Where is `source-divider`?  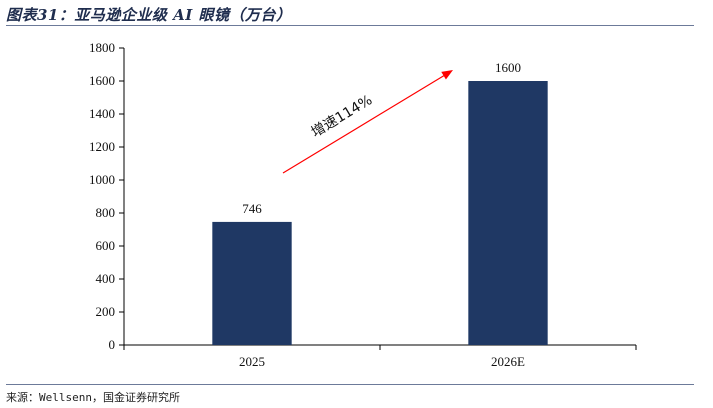
source-divider is located at coordinates (350, 384).